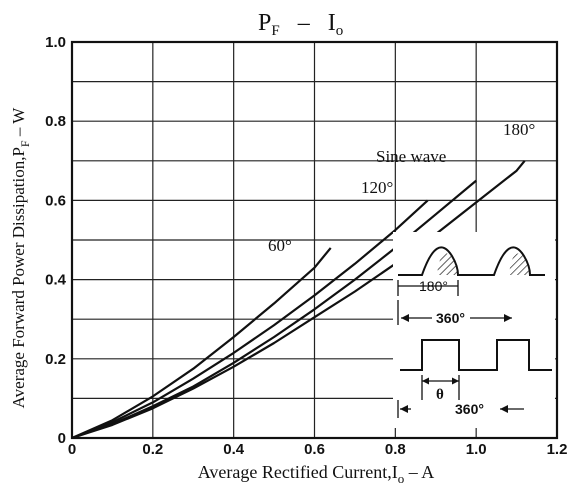 The height and width of the screenshot is (495, 570). What do you see at coordinates (433, 286) in the screenshot?
I see `inset-180-label: 180°` at bounding box center [433, 286].